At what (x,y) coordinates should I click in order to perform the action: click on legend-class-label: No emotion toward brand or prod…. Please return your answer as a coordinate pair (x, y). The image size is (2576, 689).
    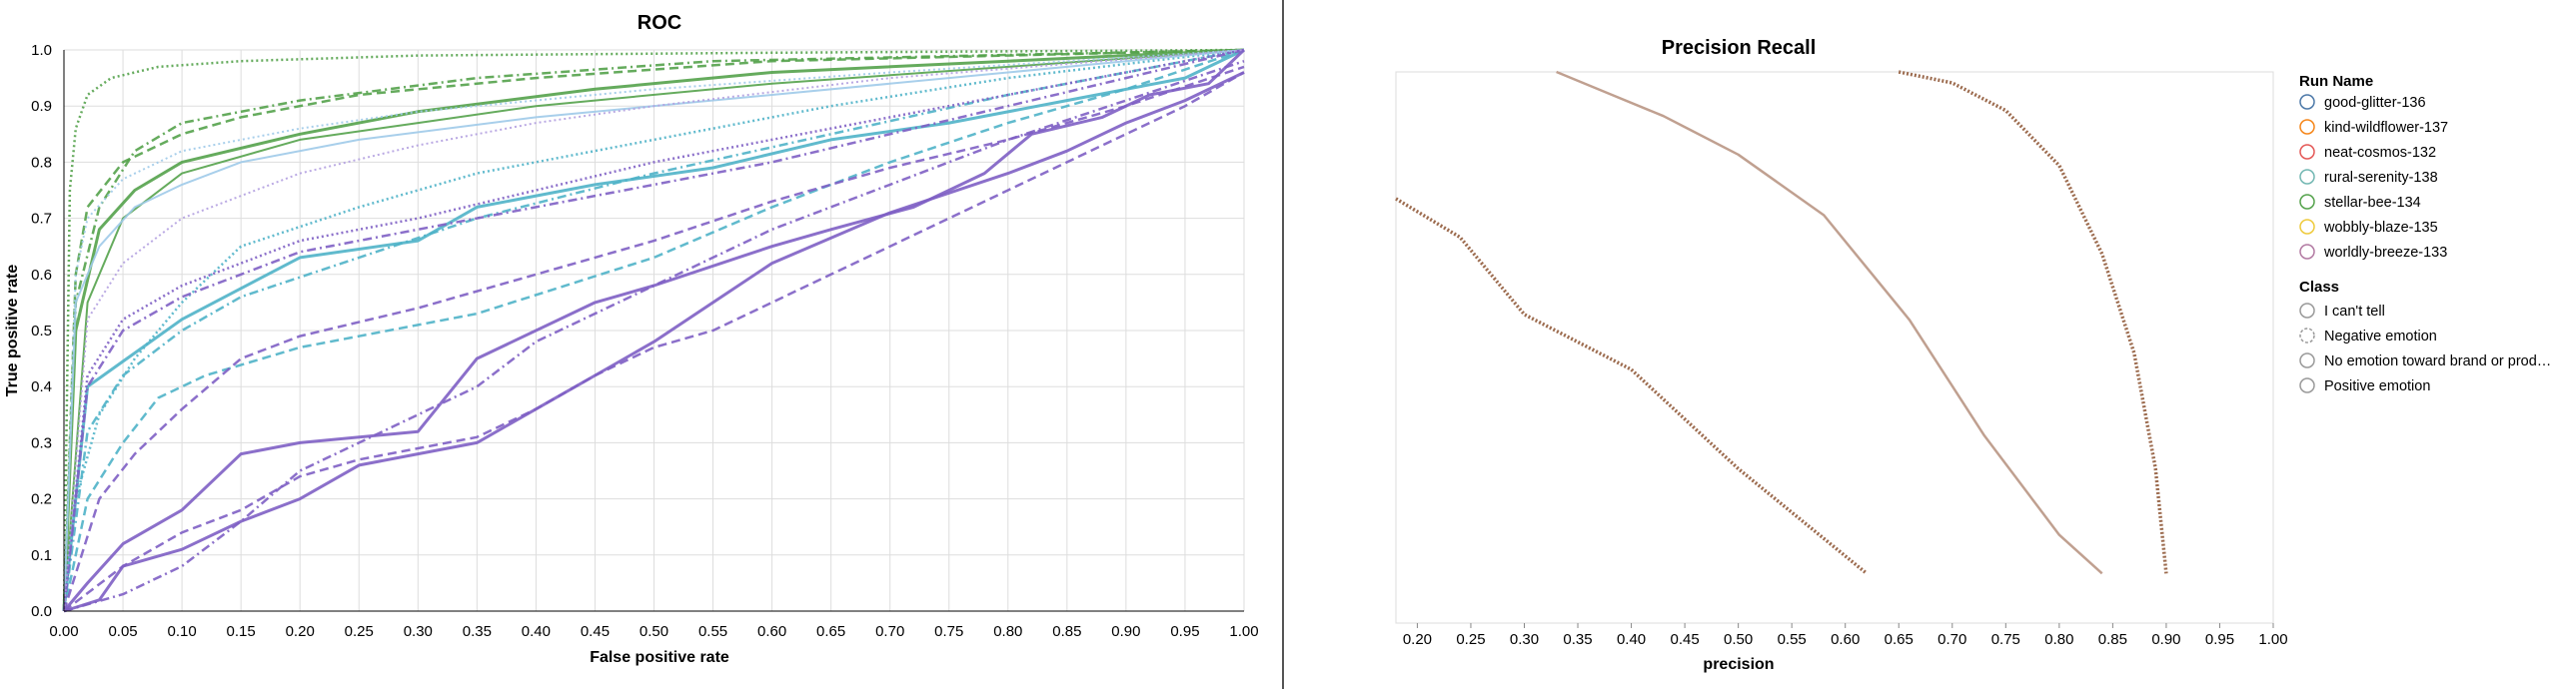
    Looking at the image, I should click on (2437, 361).